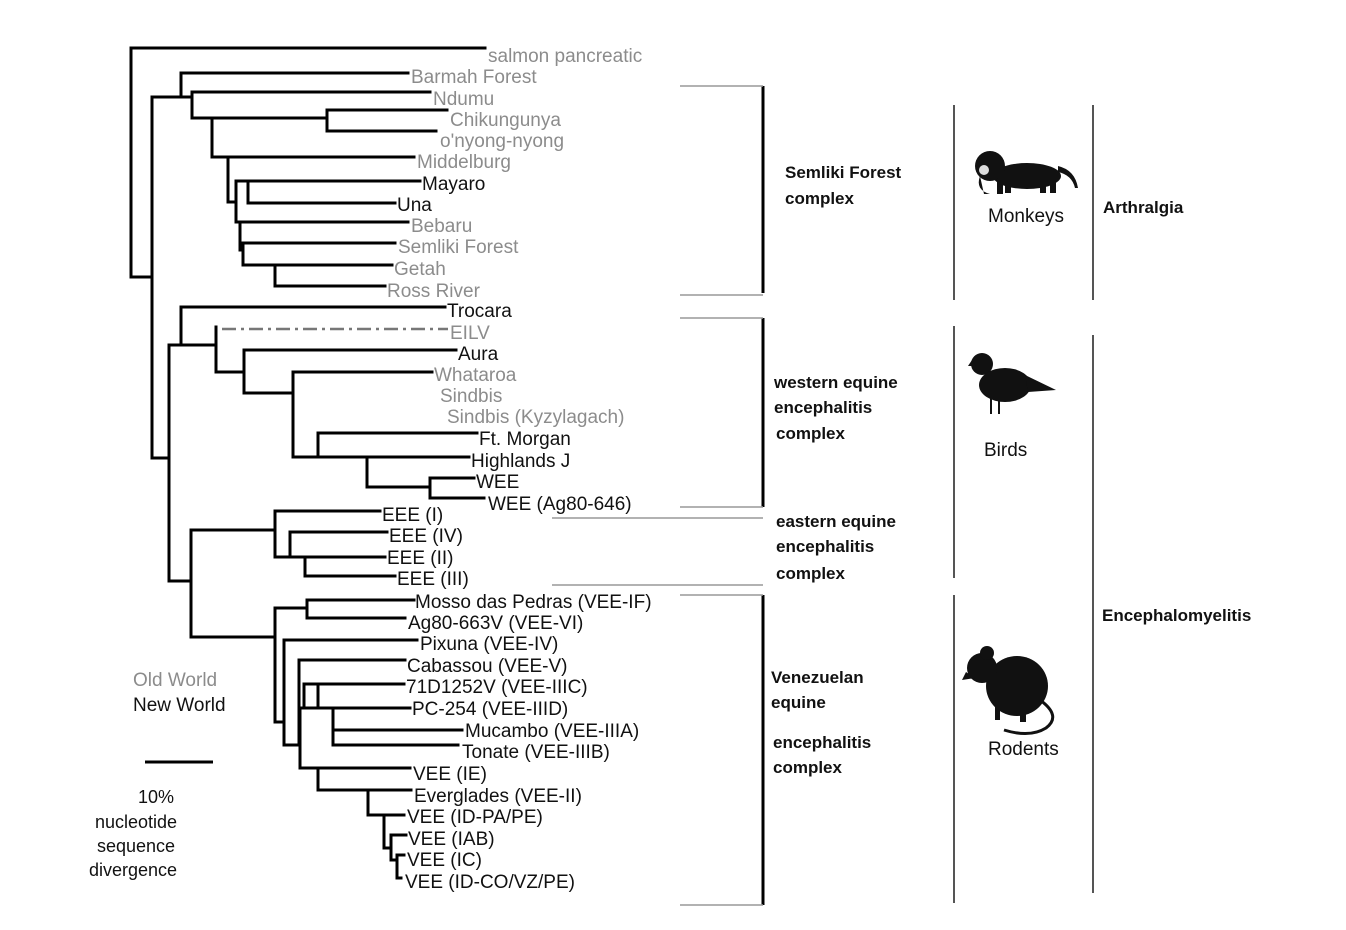 The image size is (1346, 930). I want to click on complex-label-wee: complex, so click(811, 433).